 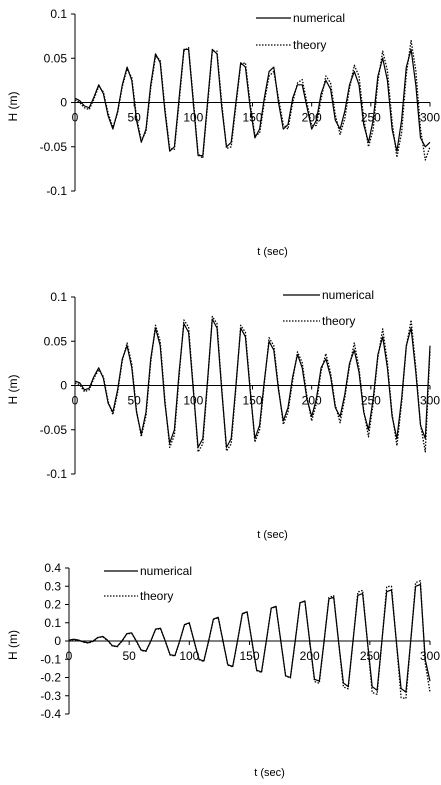 What do you see at coordinates (52, 586) in the screenshot?
I see `y-tick-label: 0.3` at bounding box center [52, 586].